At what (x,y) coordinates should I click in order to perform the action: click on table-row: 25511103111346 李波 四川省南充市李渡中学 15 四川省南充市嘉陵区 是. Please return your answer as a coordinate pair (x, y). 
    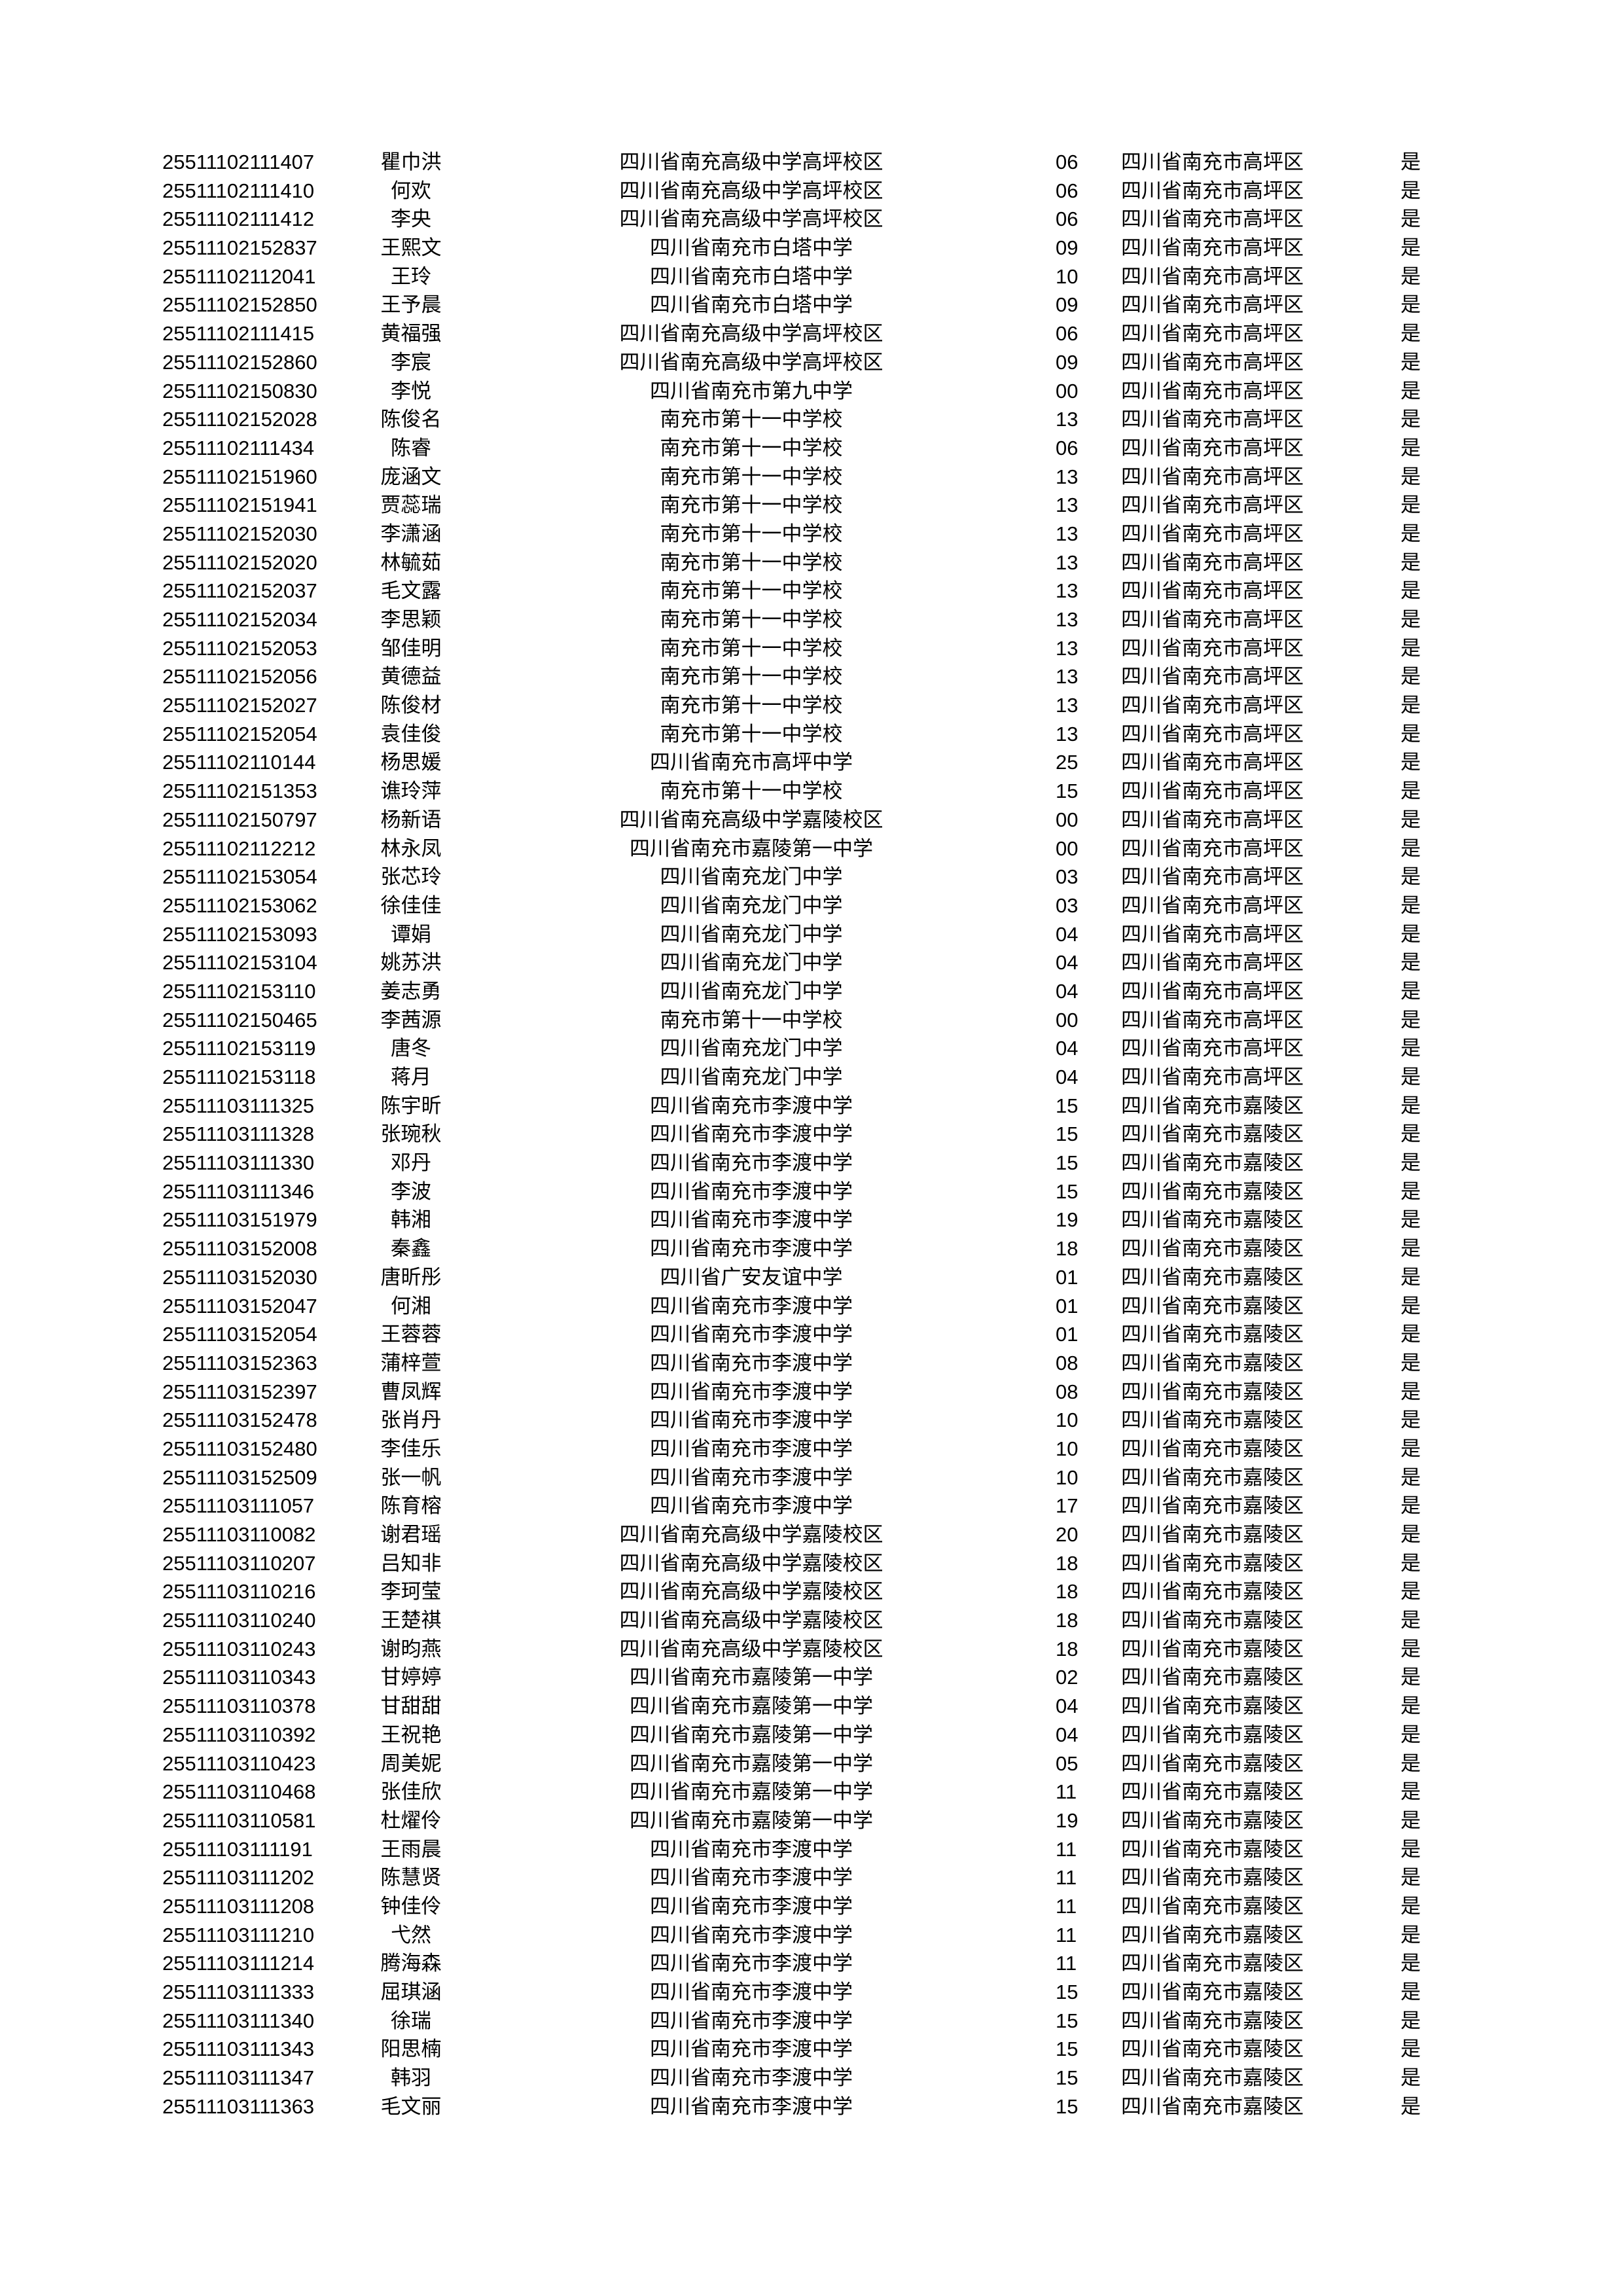
    Looking at the image, I should click on (811, 1191).